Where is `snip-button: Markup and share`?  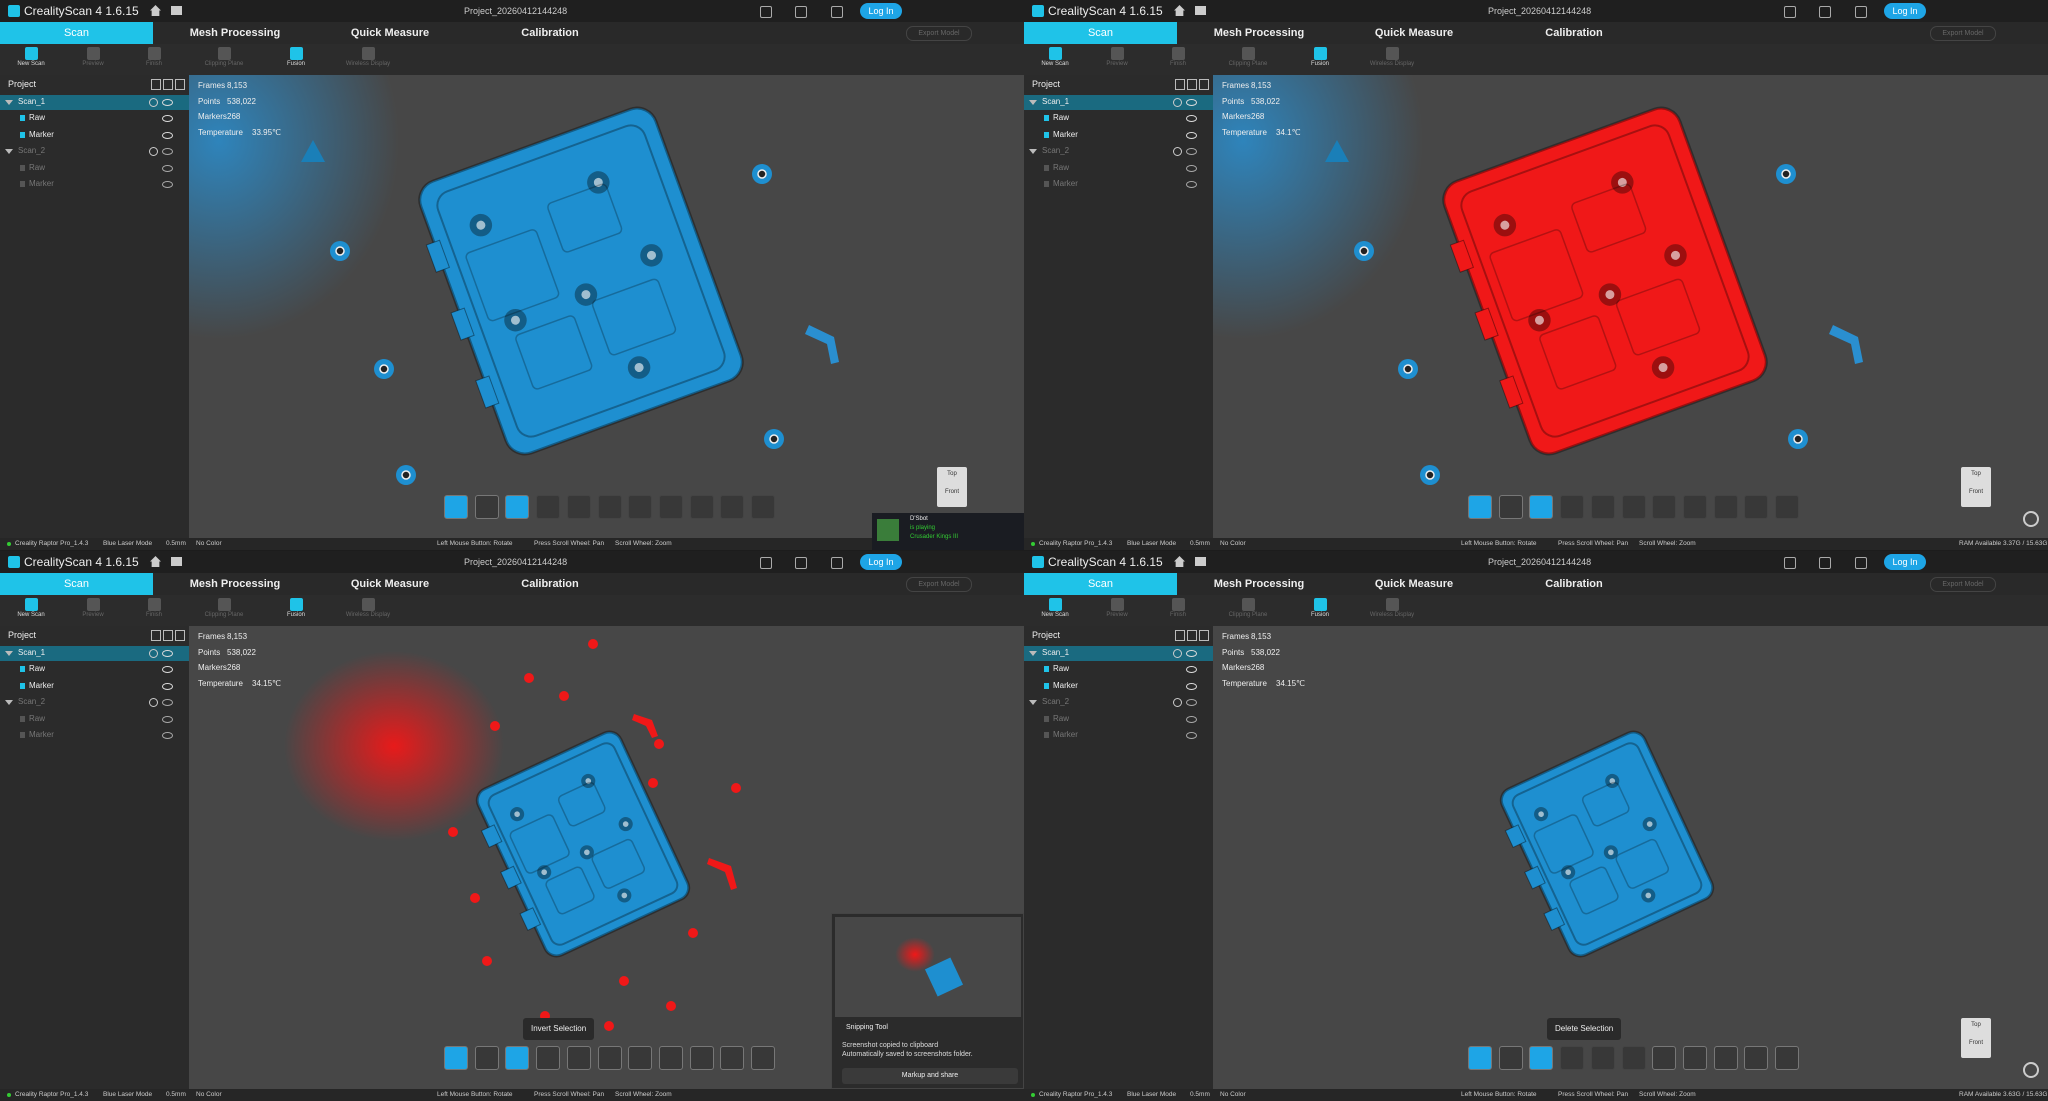
snip-button: Markup and share is located at coordinates (930, 1076).